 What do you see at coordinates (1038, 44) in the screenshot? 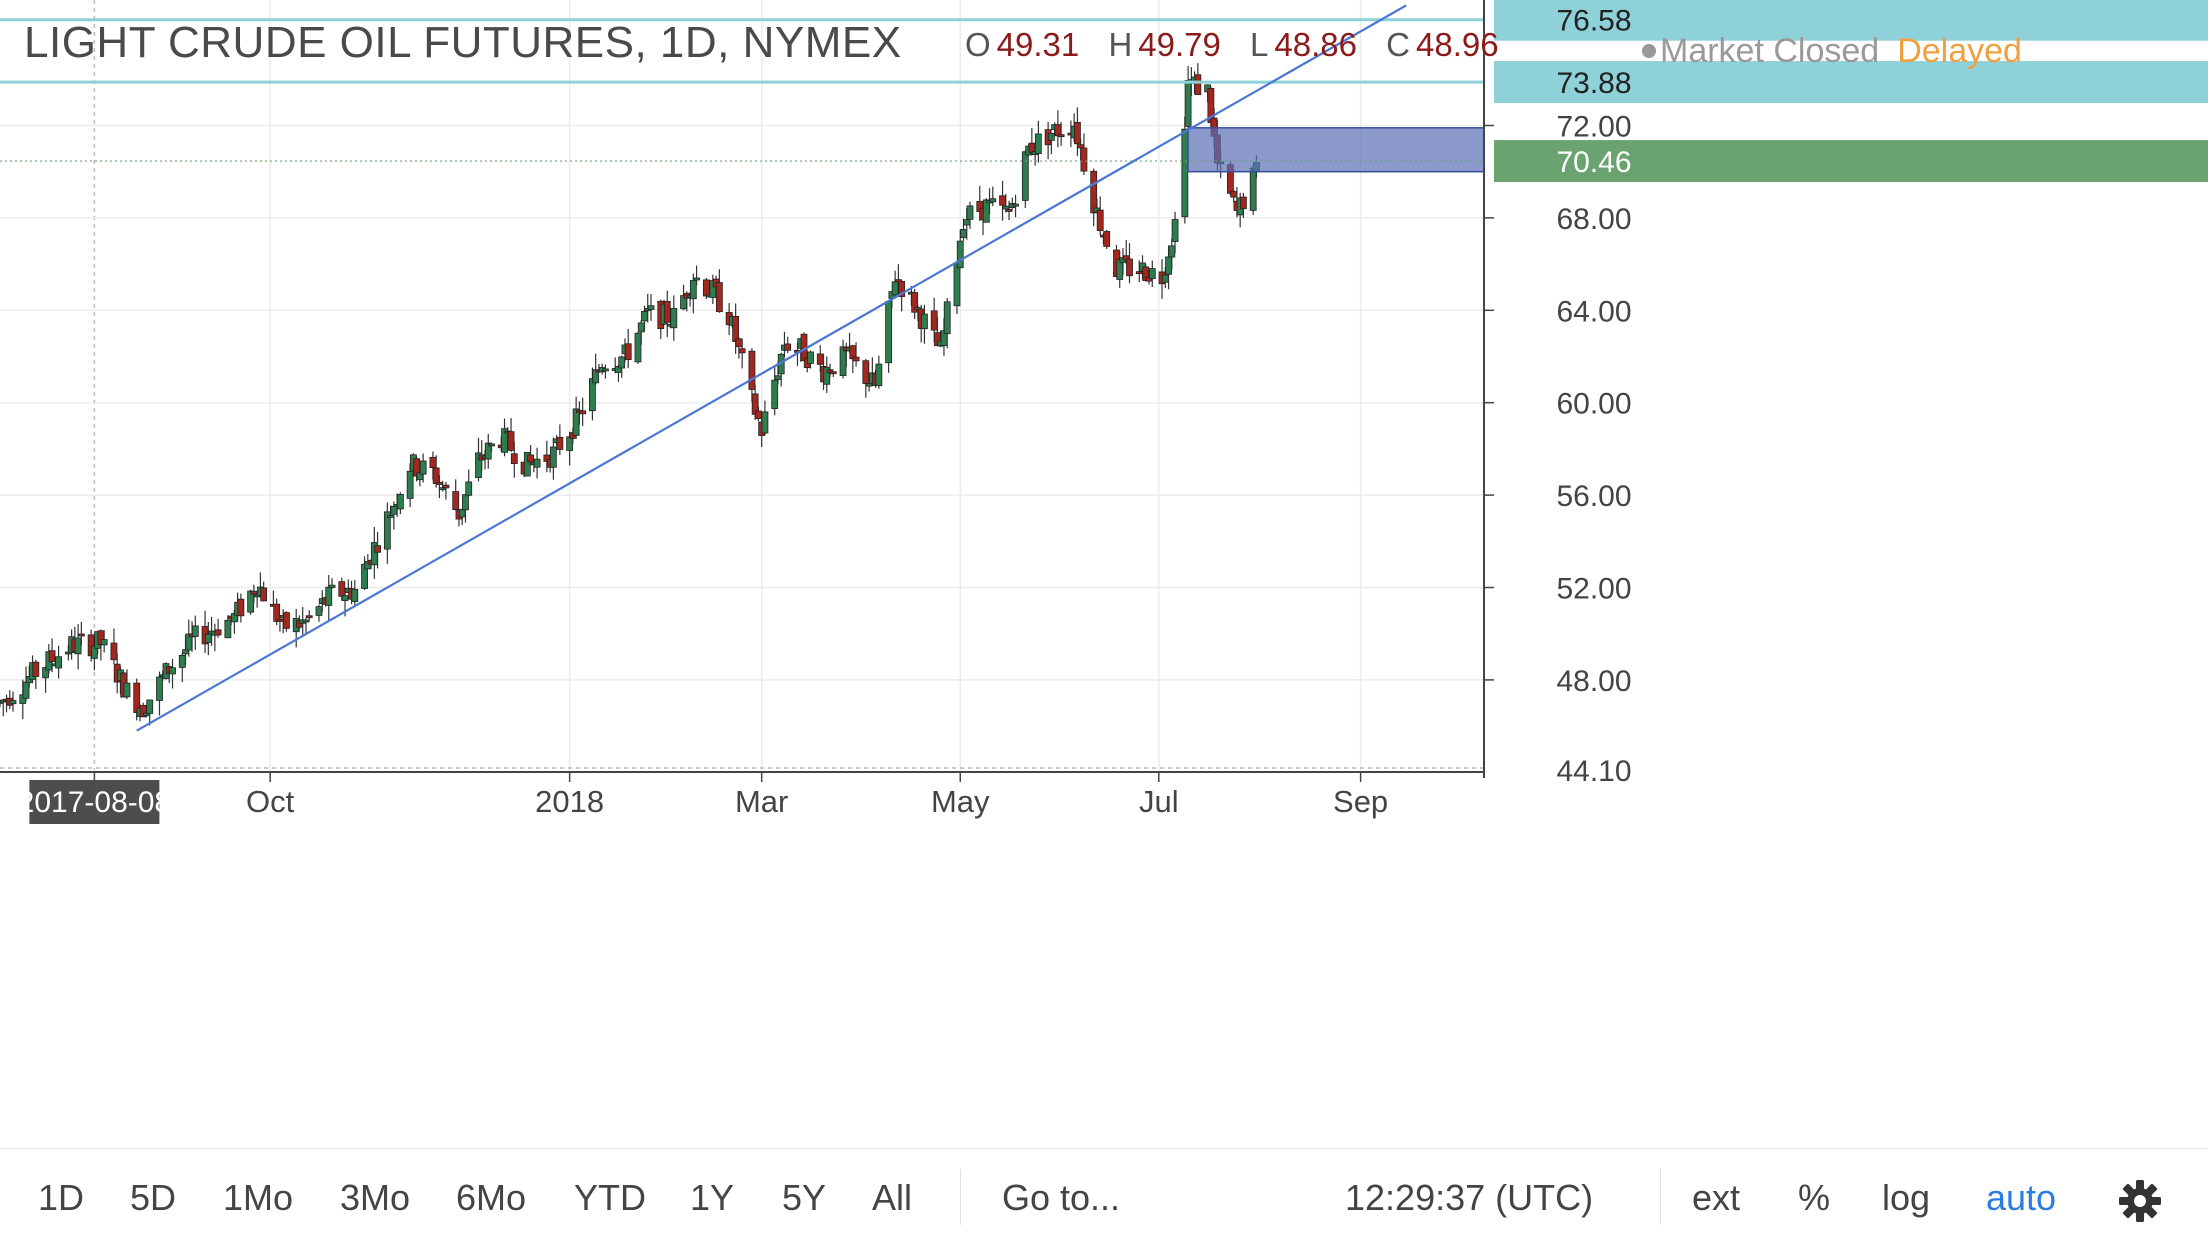
I see `open-value: 49.31` at bounding box center [1038, 44].